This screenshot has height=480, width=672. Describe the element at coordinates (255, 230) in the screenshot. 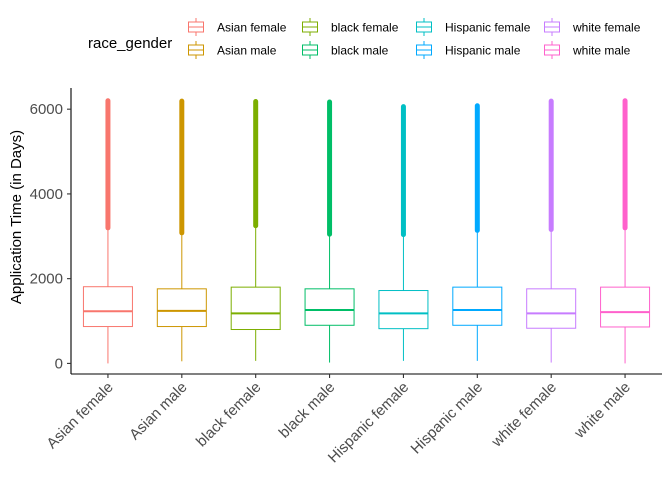

I see `box-black-female` at that location.